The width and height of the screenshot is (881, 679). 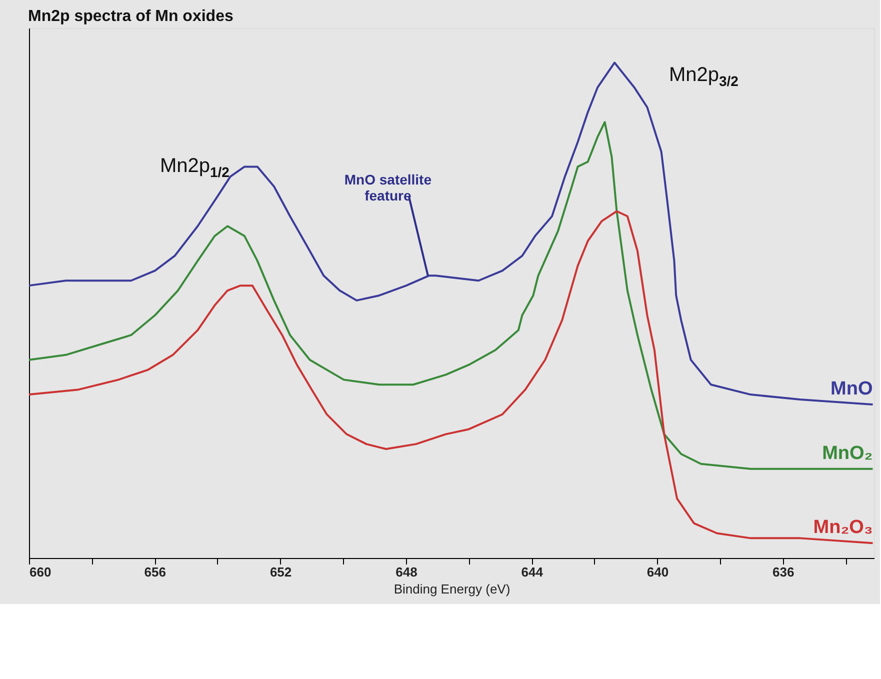 What do you see at coordinates (155, 572) in the screenshot?
I see `x-tick-label: 656` at bounding box center [155, 572].